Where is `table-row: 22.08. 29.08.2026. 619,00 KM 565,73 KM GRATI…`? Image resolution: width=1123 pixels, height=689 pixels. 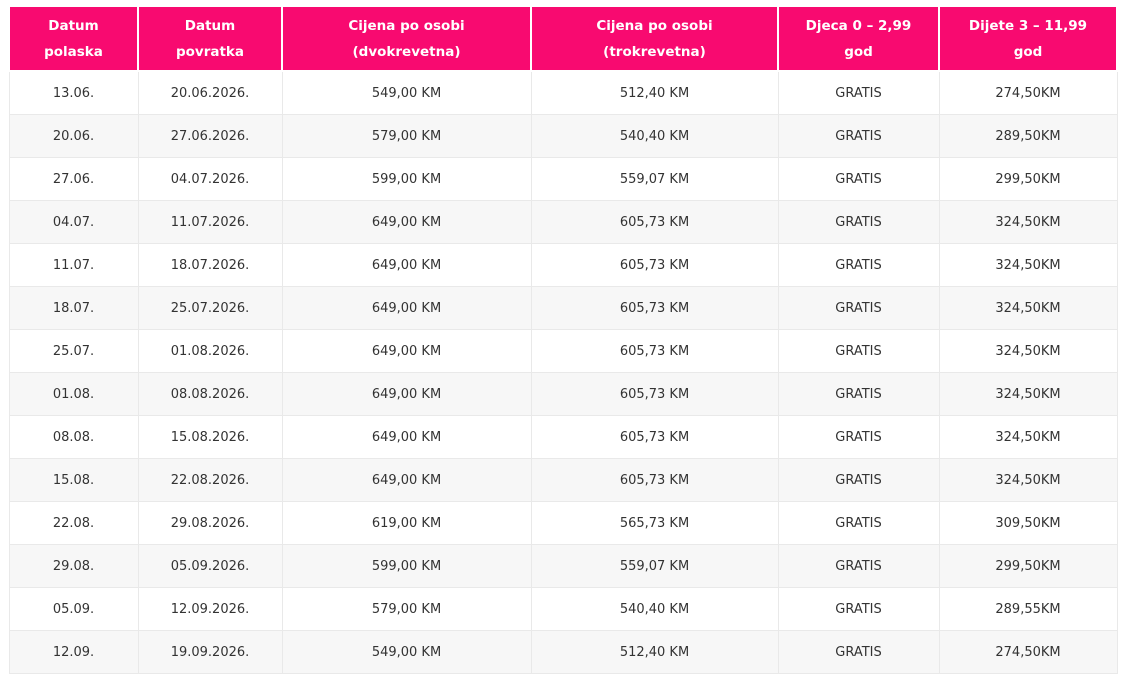 table-row: 22.08. 29.08.2026. 619,00 KM 565,73 KM GRATI… is located at coordinates (563, 523).